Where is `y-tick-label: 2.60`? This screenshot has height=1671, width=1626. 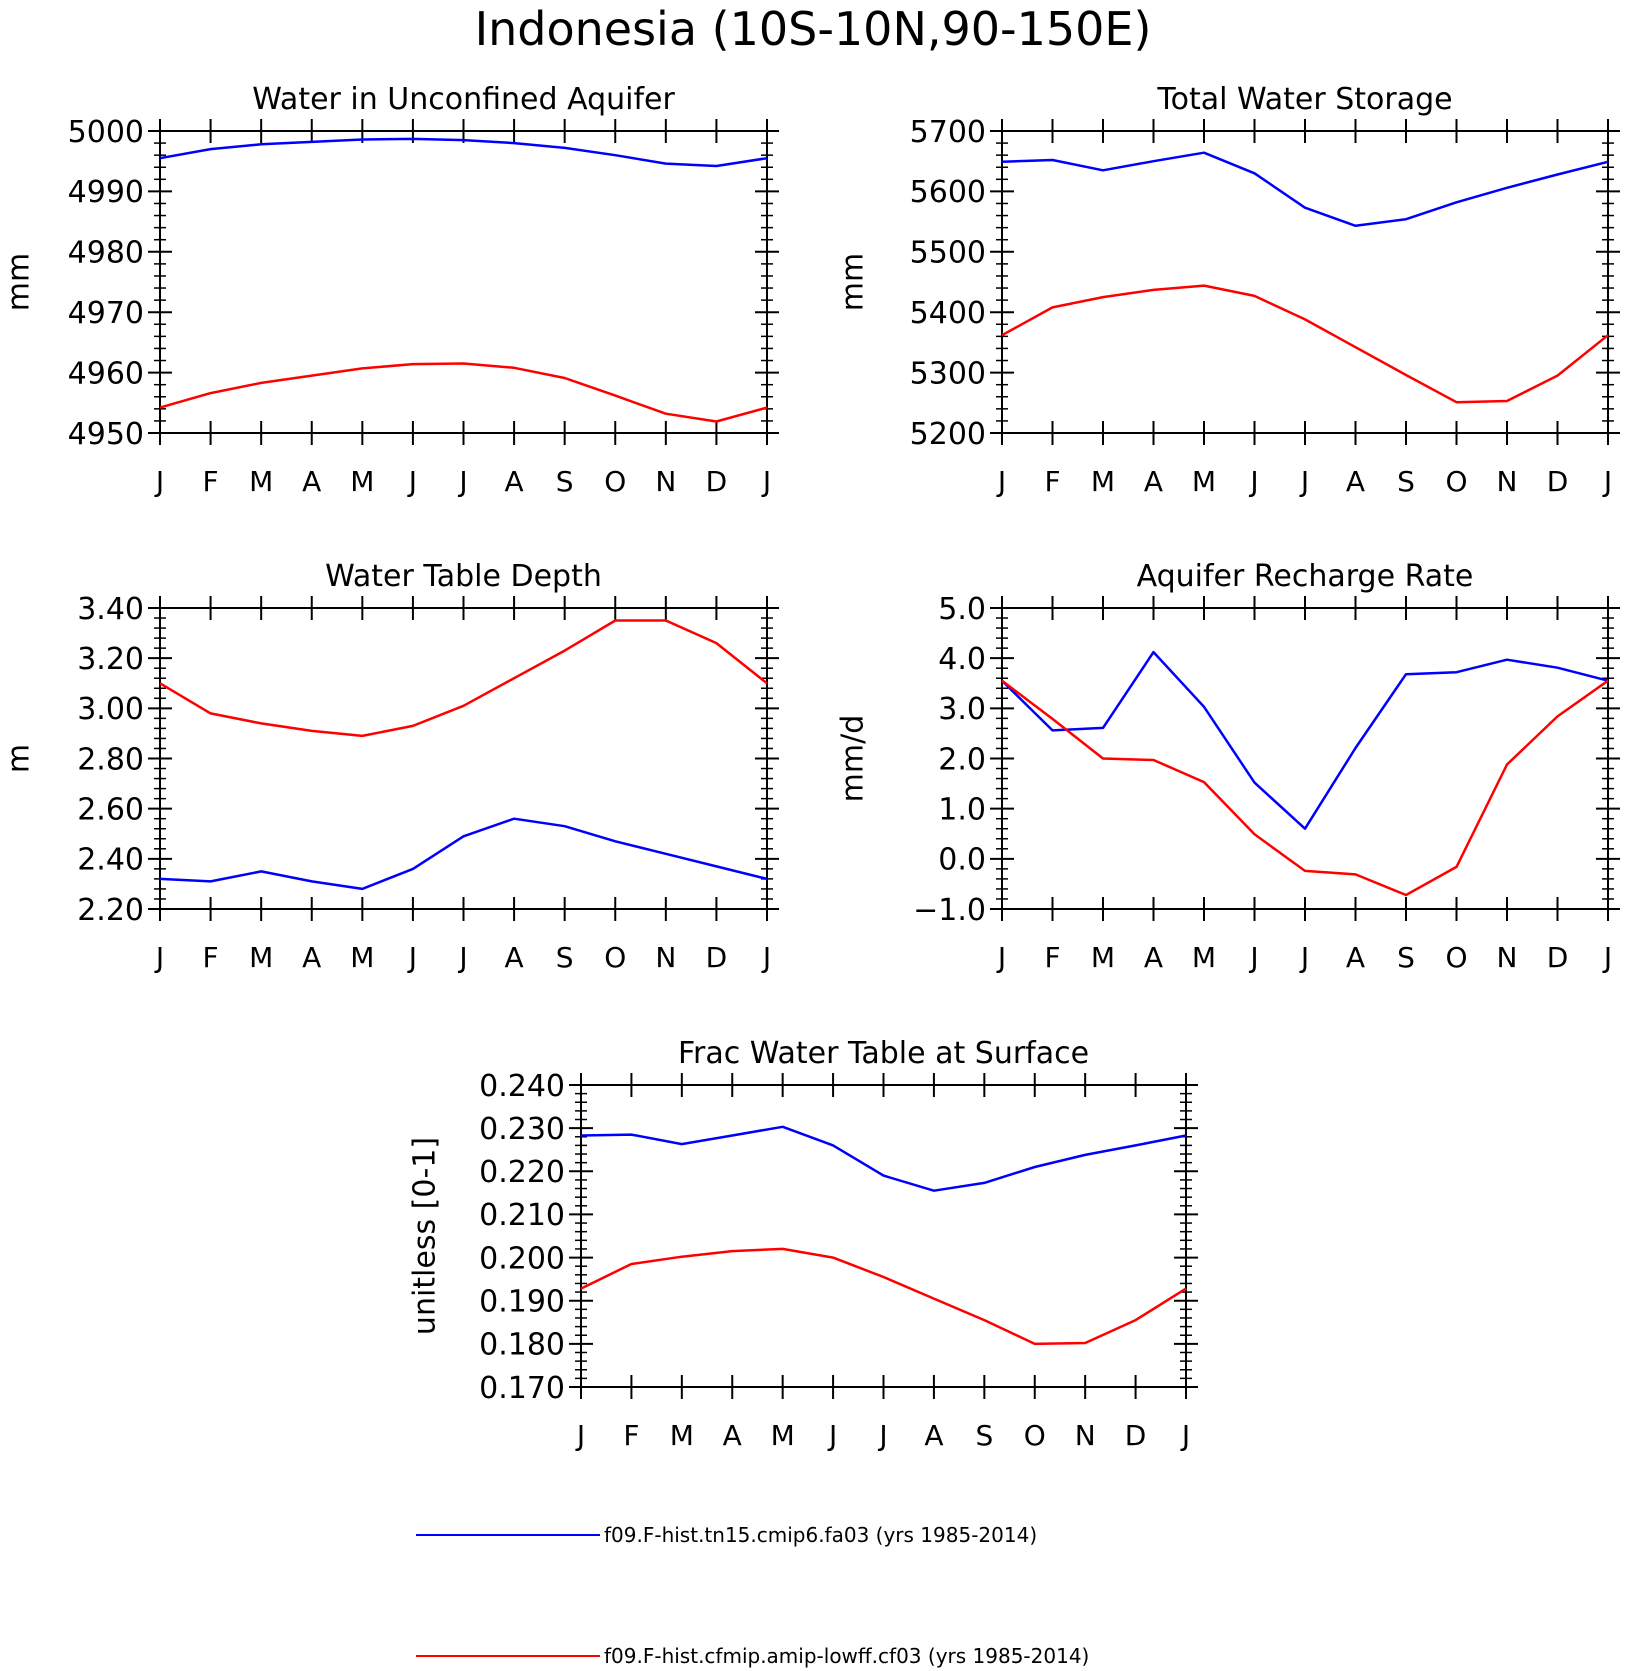 y-tick-label: 2.60 is located at coordinates (110, 809).